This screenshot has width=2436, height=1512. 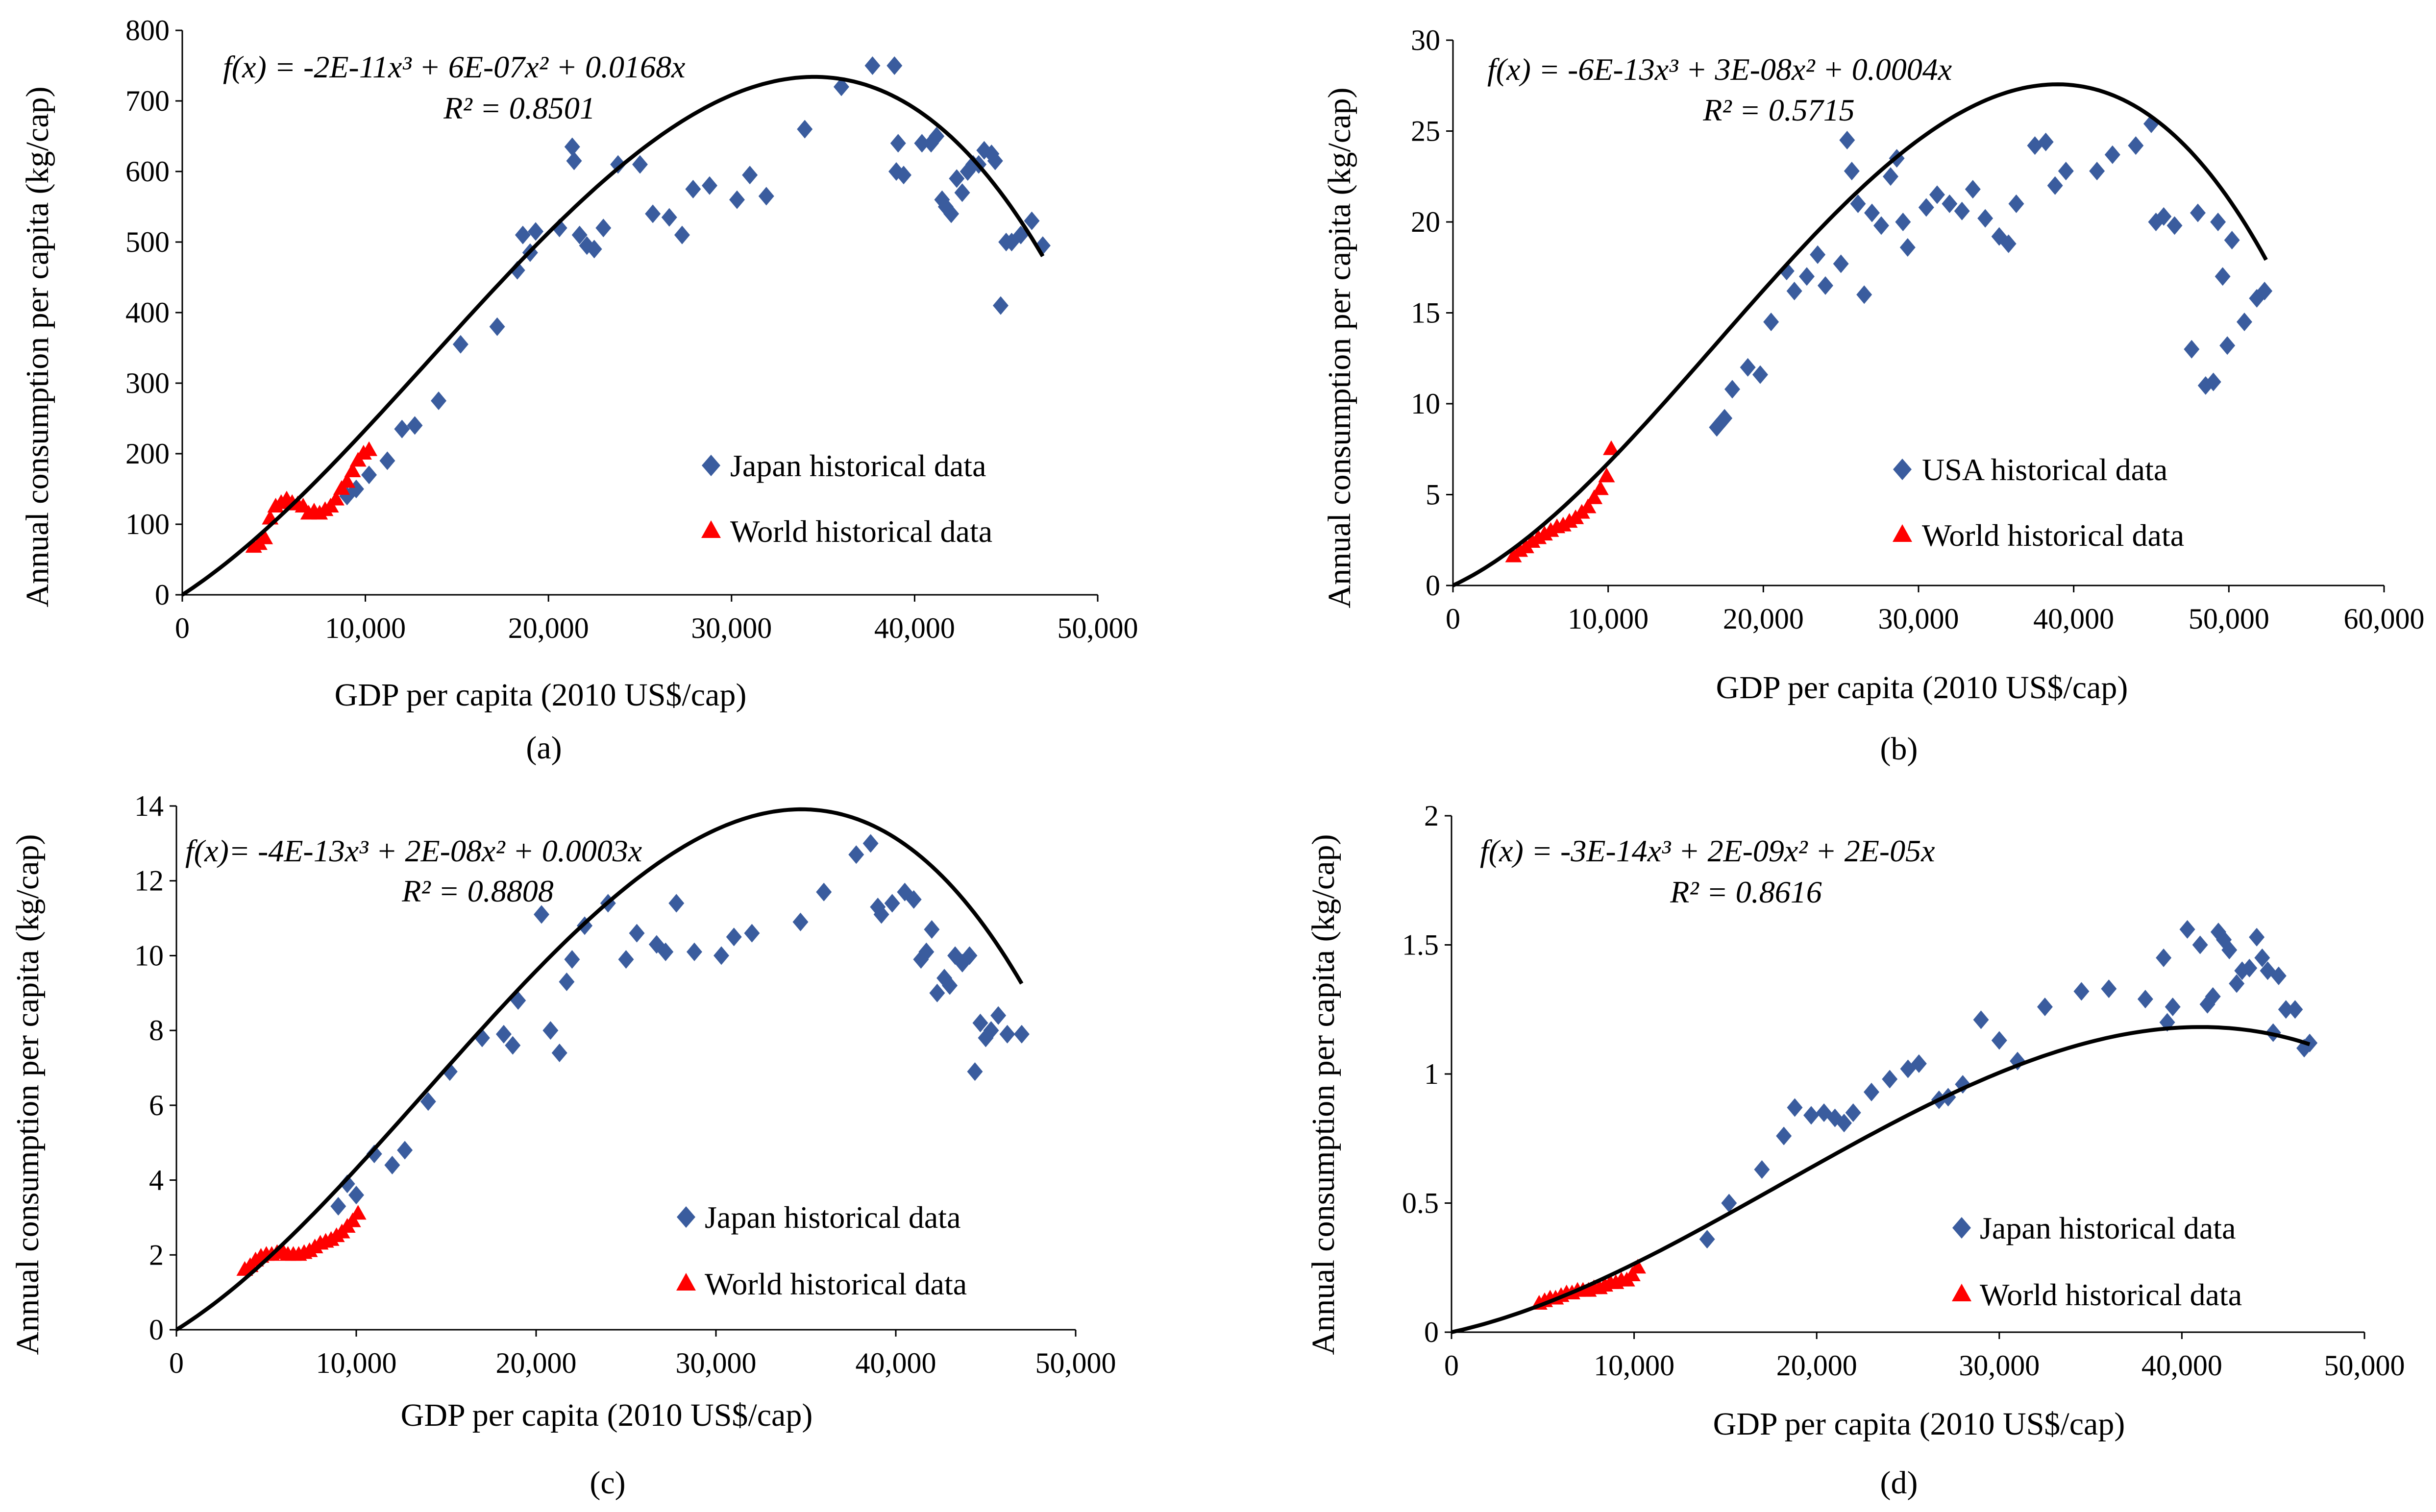 What do you see at coordinates (157, 1180) in the screenshot?
I see `y-tick-label: 4` at bounding box center [157, 1180].